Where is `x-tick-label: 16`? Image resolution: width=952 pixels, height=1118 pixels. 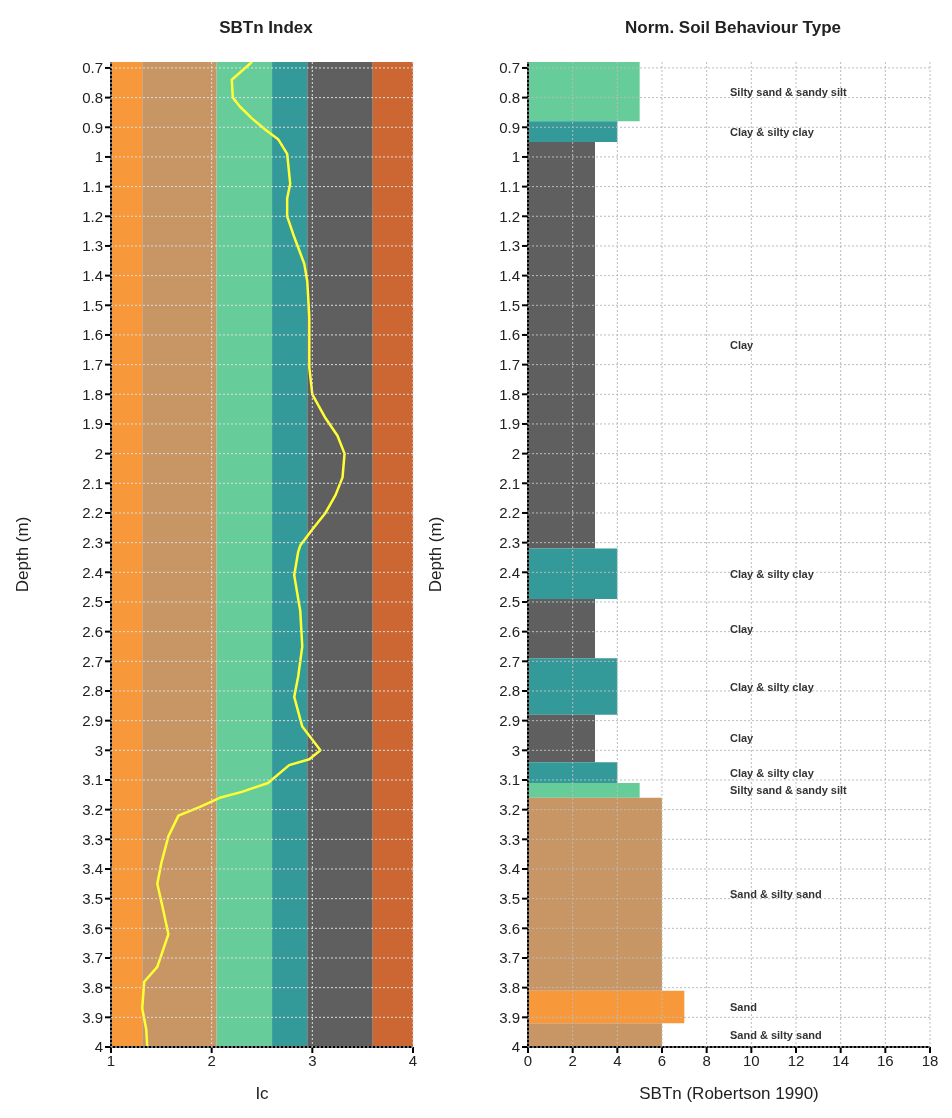
x-tick-label: 16 is located at coordinates (885, 1060).